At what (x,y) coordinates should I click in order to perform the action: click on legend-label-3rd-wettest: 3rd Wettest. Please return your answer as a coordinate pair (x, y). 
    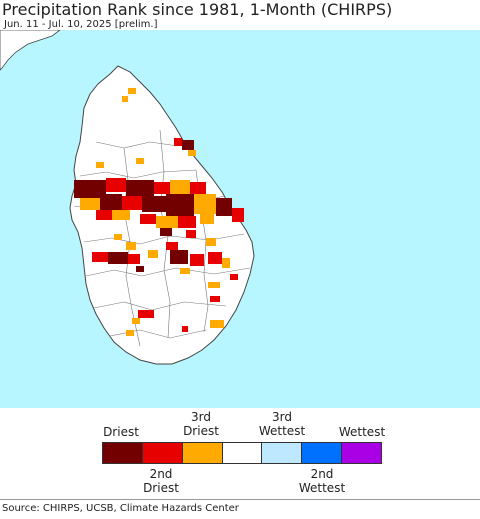
    Looking at the image, I should click on (282, 424).